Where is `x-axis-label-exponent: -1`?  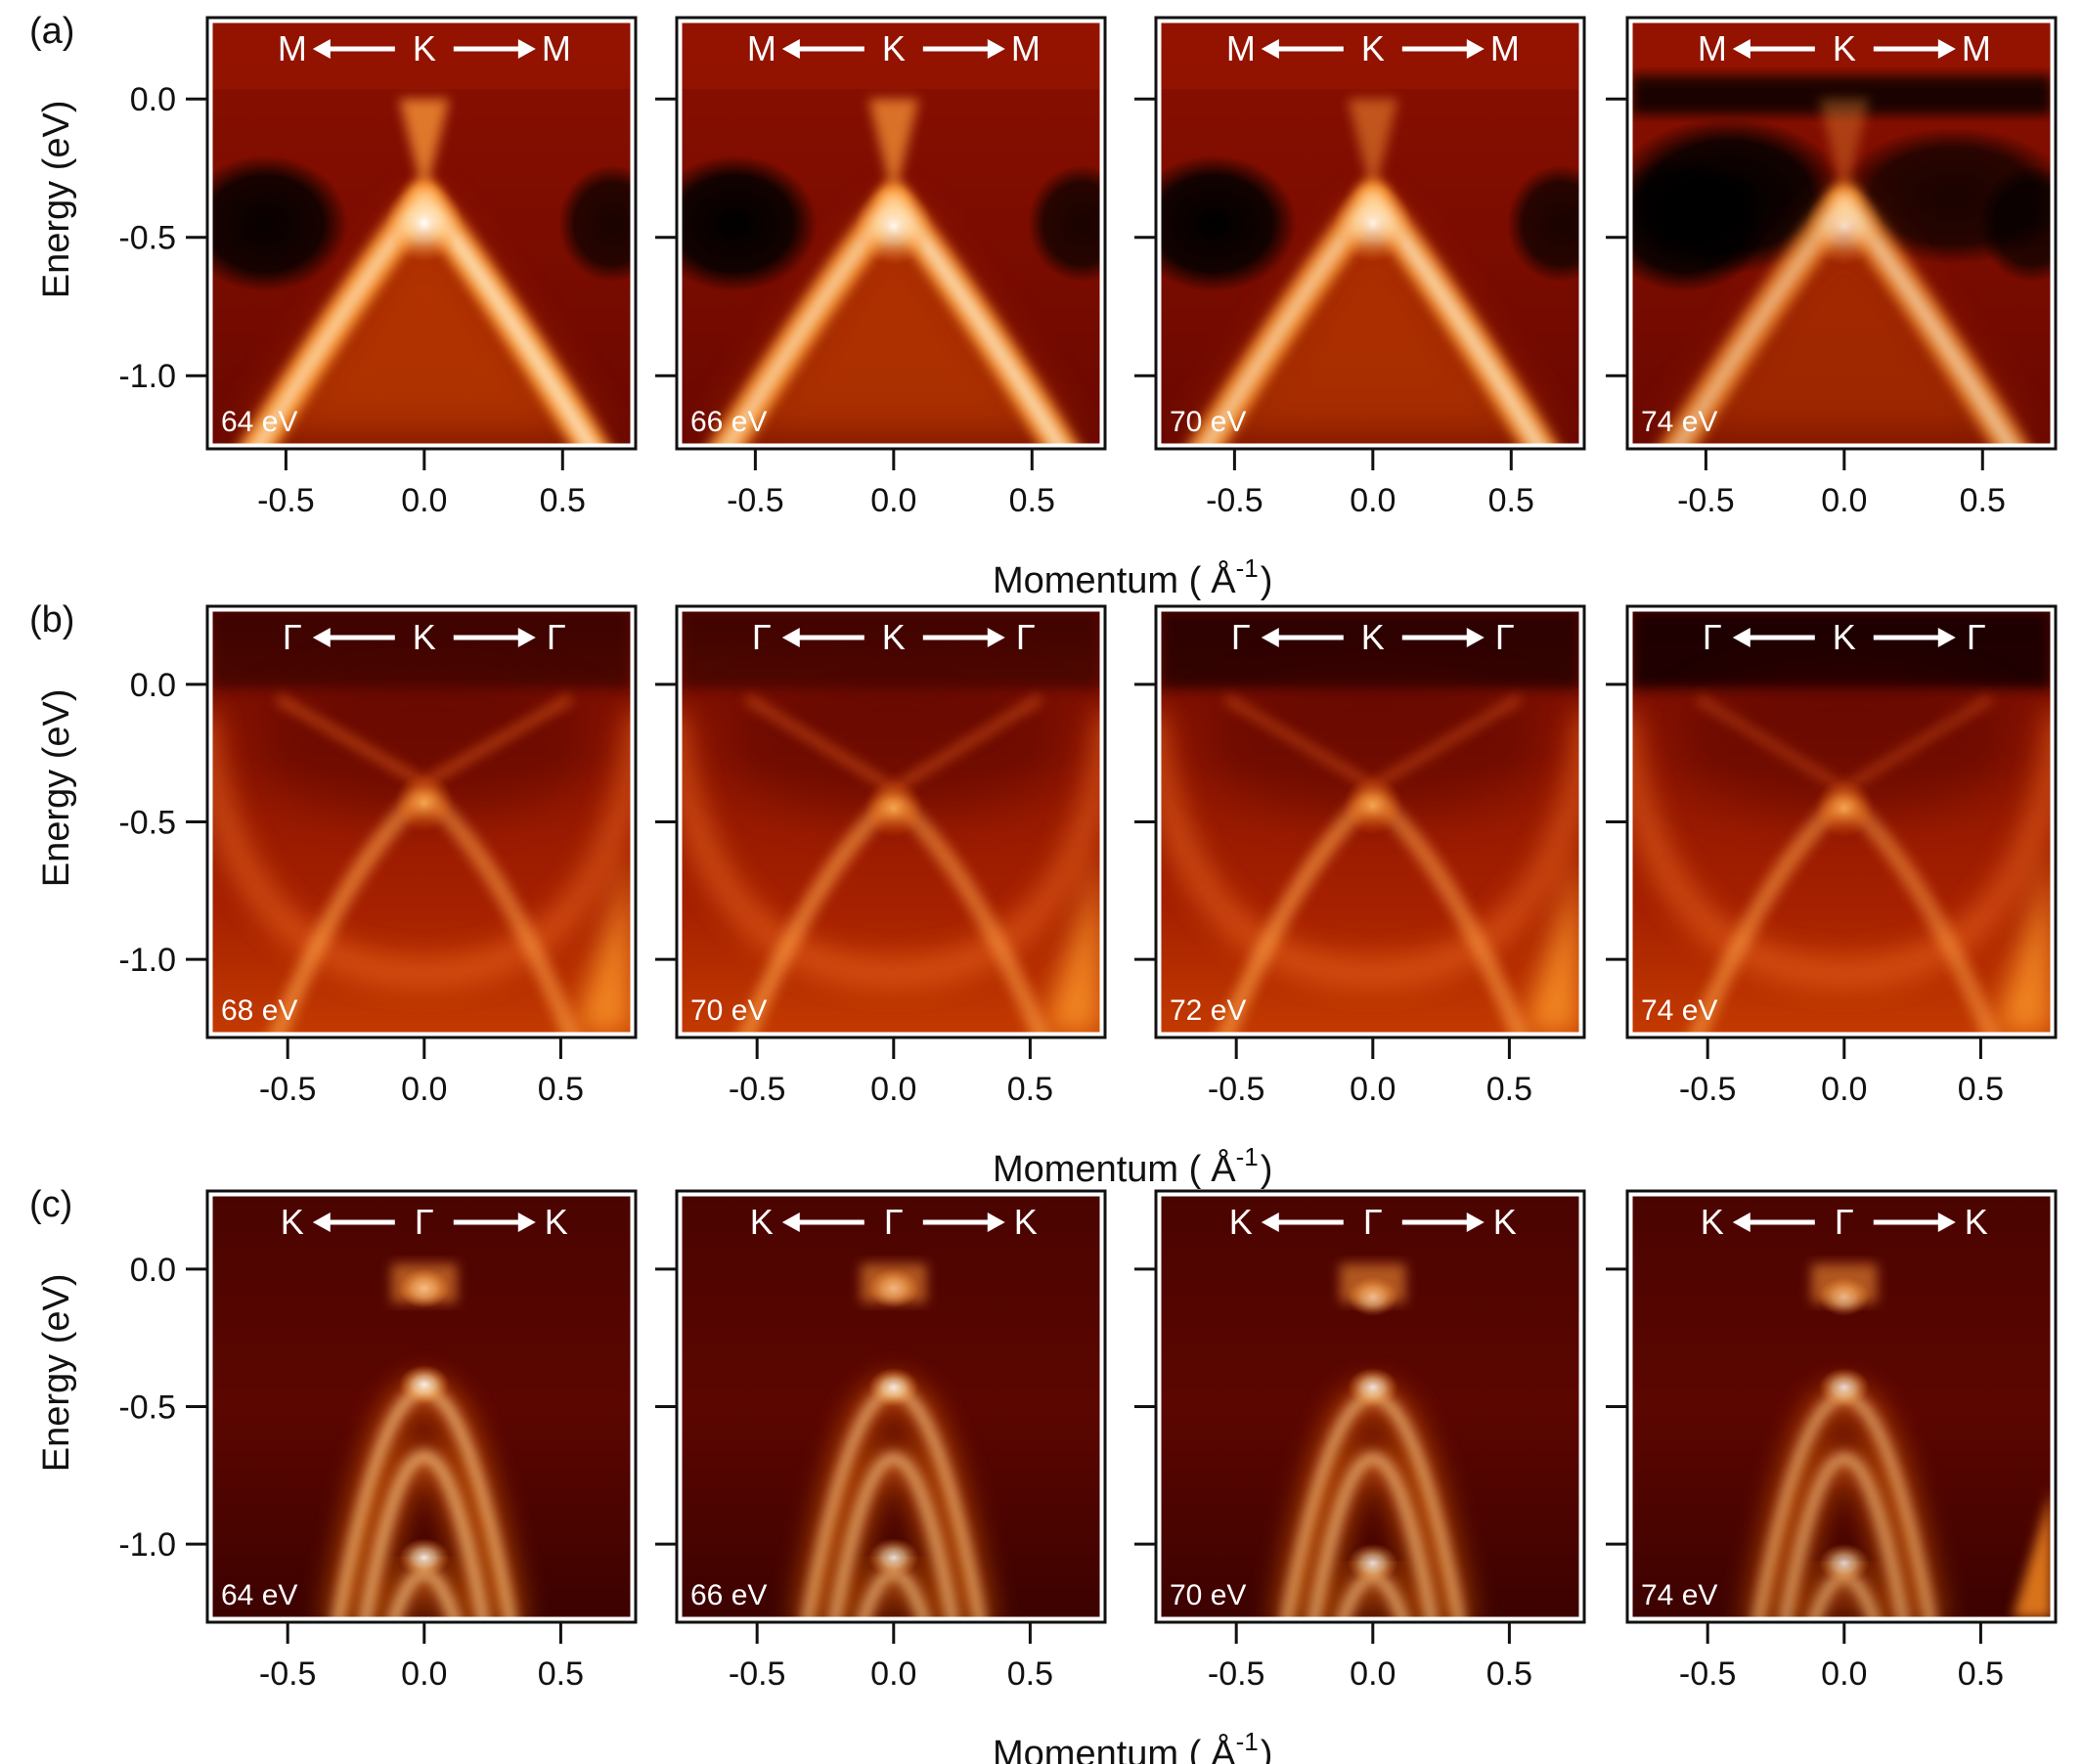 x-axis-label-exponent: -1 is located at coordinates (1247, 1741).